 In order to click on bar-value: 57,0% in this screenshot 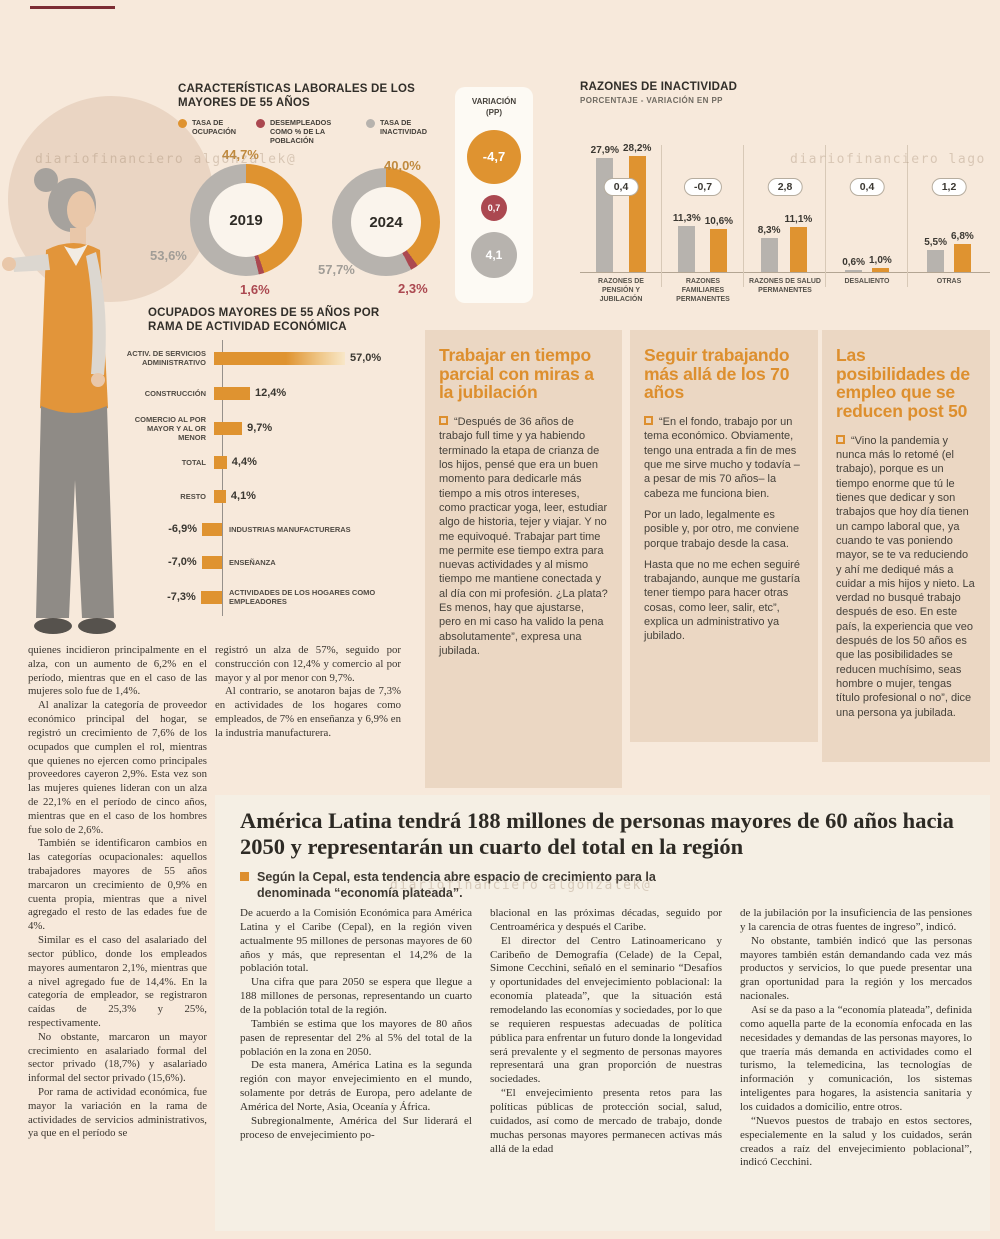, I will do `click(366, 358)`.